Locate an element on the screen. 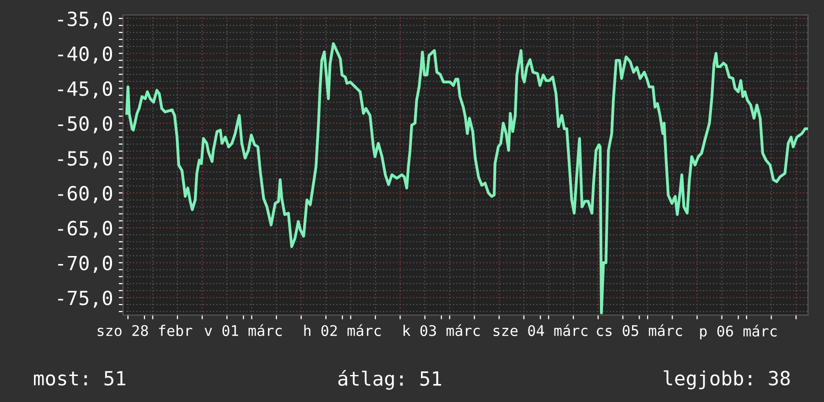 The image size is (824, 402). y-tick-label: -45,0 is located at coordinates (85, 89).